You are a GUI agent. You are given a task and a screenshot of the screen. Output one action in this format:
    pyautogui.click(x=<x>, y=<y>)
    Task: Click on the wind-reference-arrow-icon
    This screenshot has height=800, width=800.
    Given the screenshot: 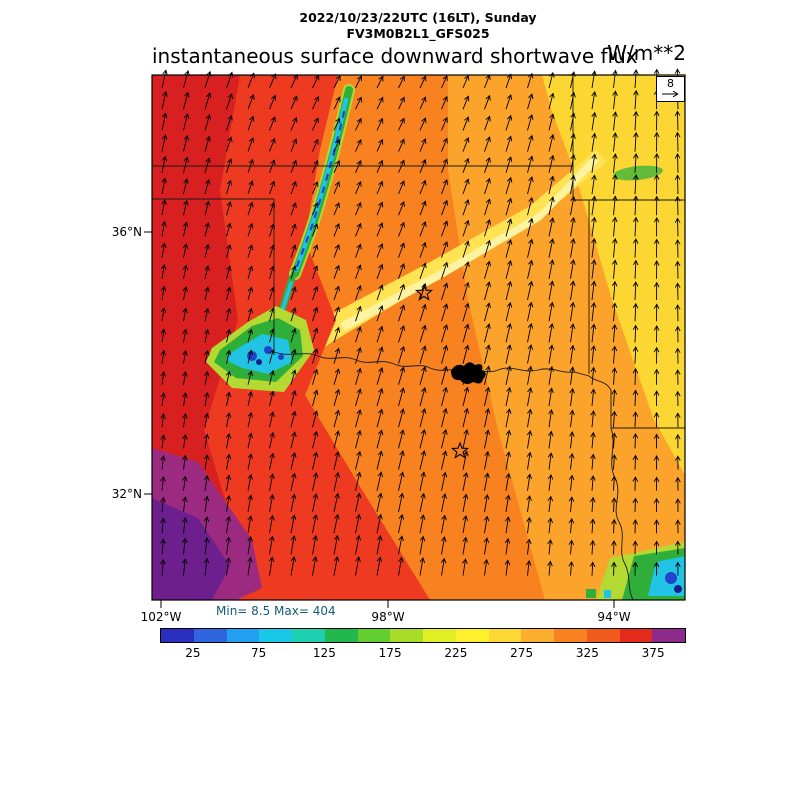 What is the action you would take?
    pyautogui.click(x=669, y=94)
    